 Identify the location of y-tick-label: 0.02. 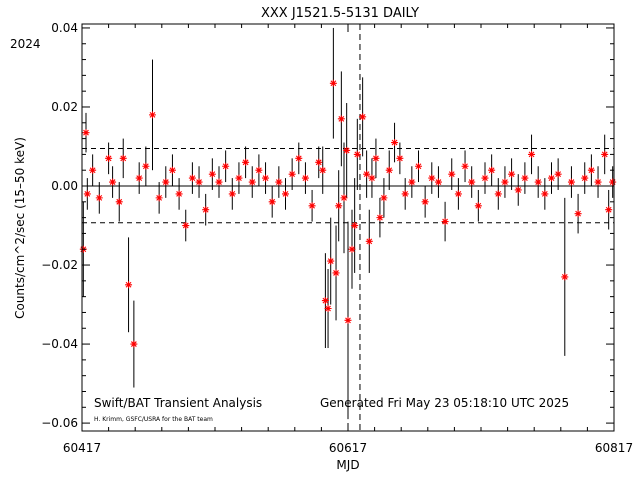
(64, 107).